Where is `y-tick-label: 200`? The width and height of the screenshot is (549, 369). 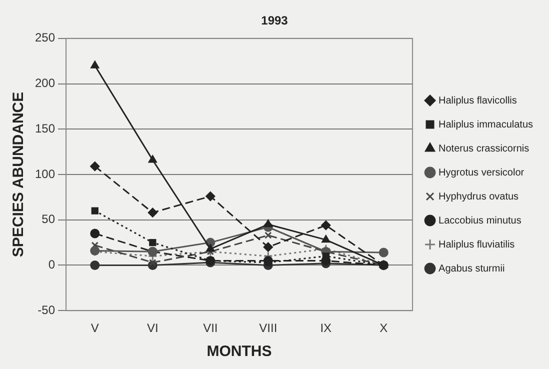
y-tick-label: 200 is located at coordinates (45, 83).